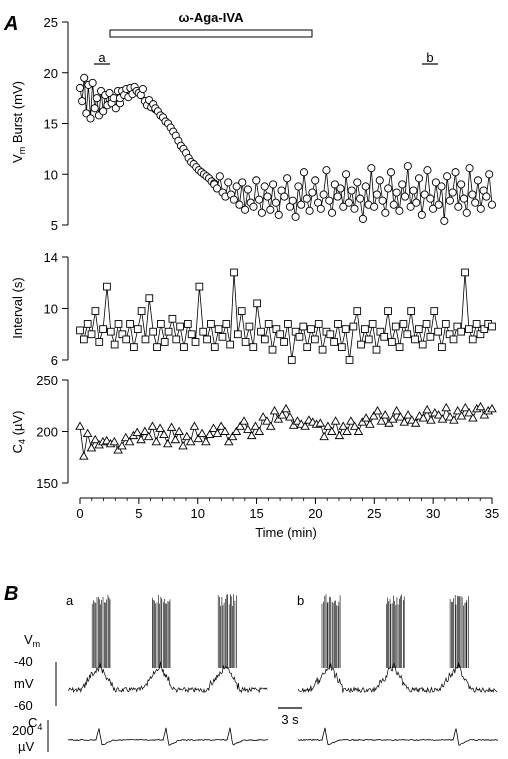 The image size is (508, 759). What do you see at coordinates (429, 57) in the screenshot?
I see `marker-b-label: b` at bounding box center [429, 57].